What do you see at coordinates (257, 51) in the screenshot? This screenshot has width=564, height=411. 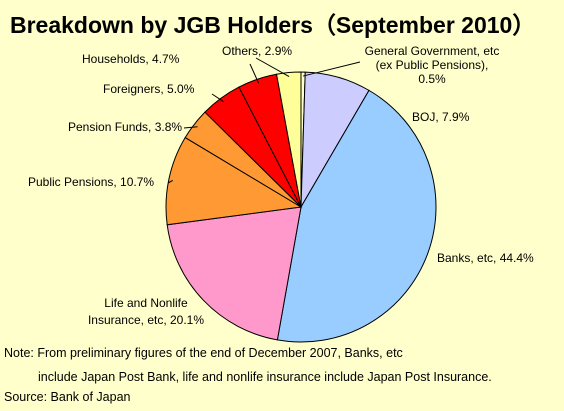 I see `slice-label: Others, 2.9%` at bounding box center [257, 51].